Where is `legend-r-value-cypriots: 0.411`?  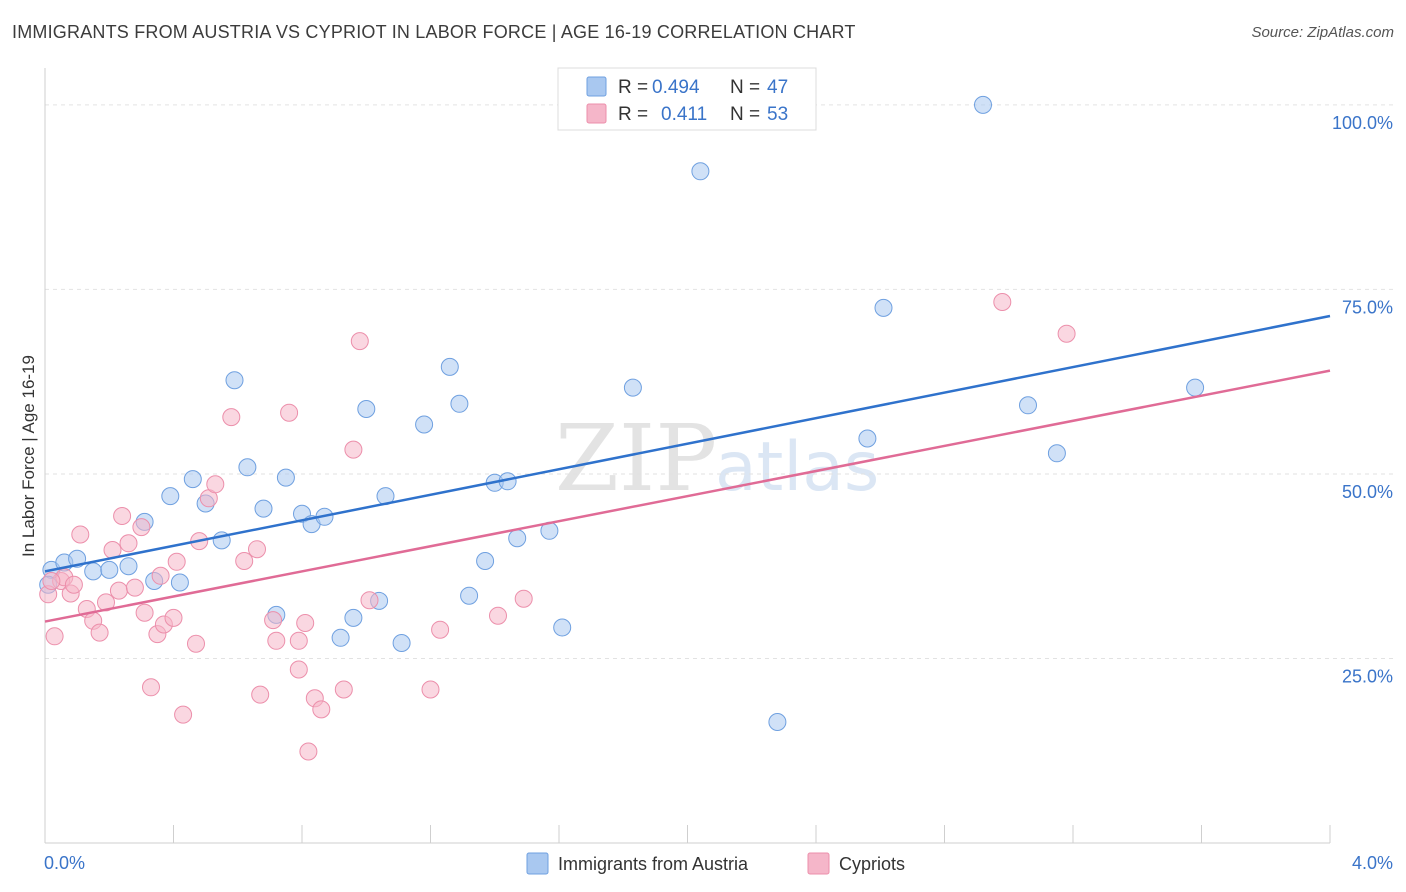
legend-r-value-cypriots: 0.411 is located at coordinates (684, 114).